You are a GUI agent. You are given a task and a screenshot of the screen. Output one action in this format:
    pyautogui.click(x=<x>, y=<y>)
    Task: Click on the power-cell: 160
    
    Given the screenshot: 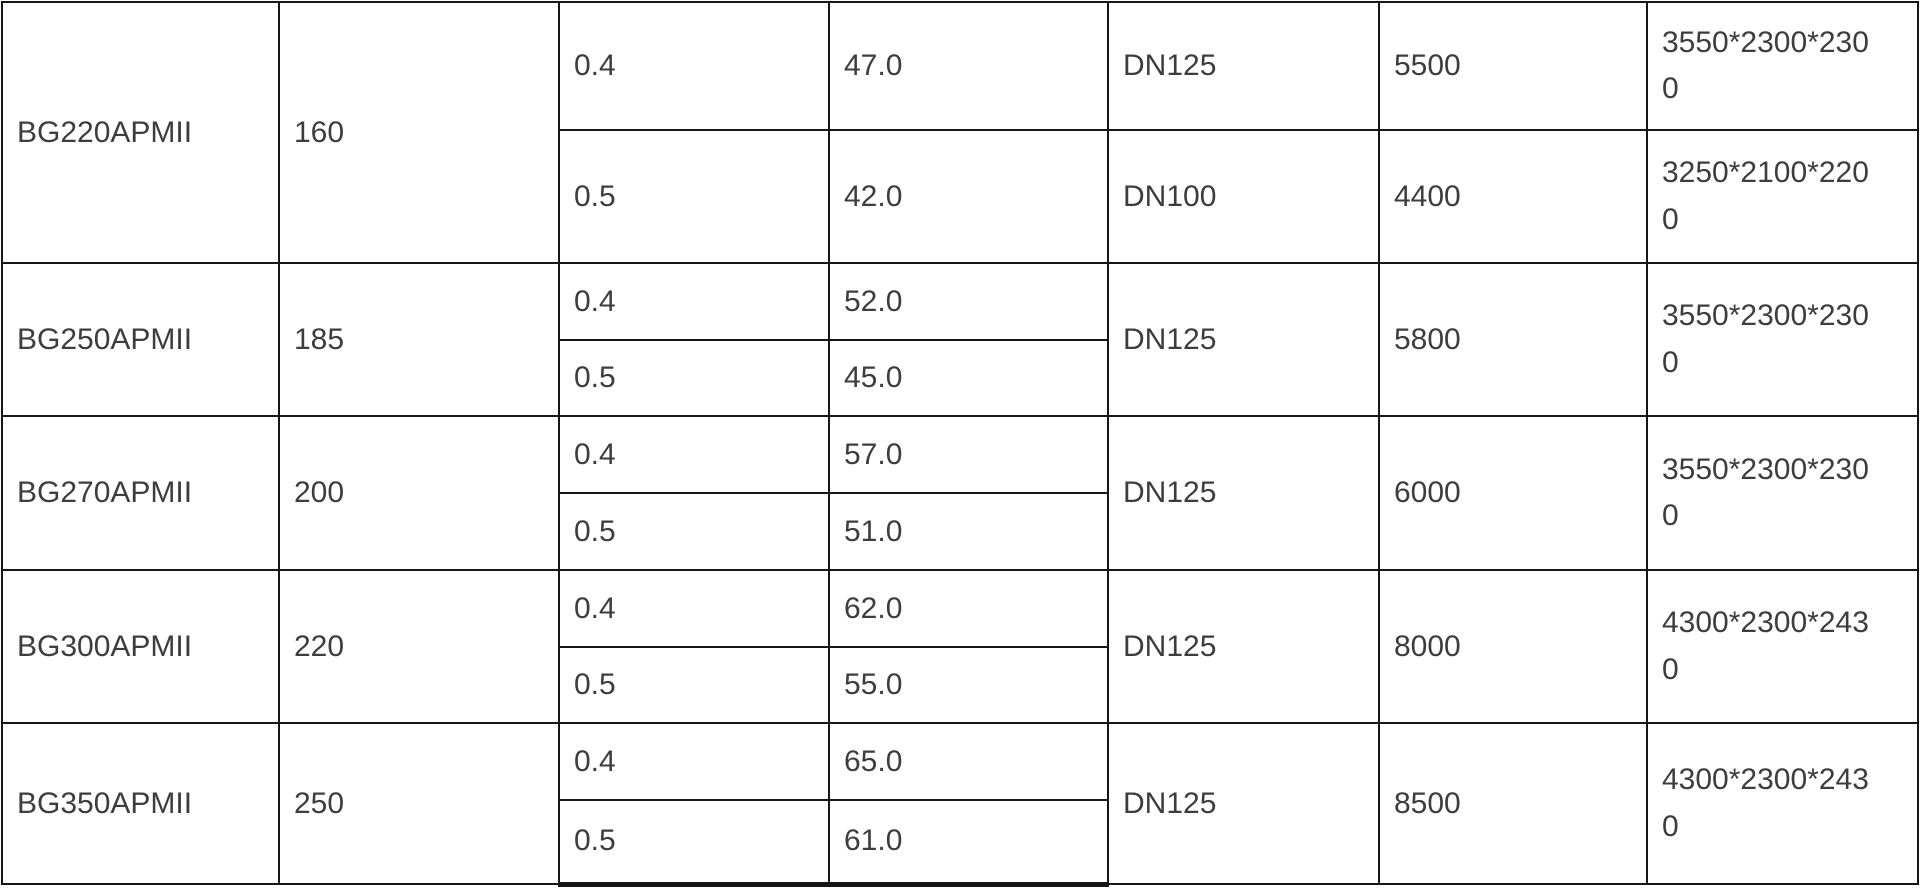 What is the action you would take?
    pyautogui.click(x=419, y=132)
    